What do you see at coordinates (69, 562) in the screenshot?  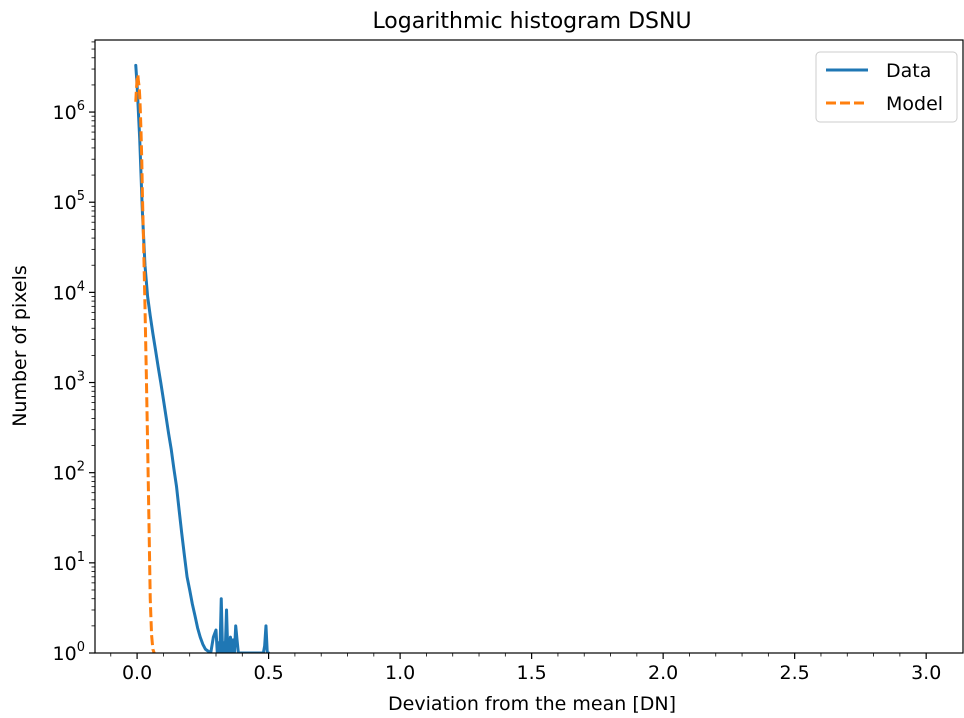 I see `y-tick-label: 10¹` at bounding box center [69, 562].